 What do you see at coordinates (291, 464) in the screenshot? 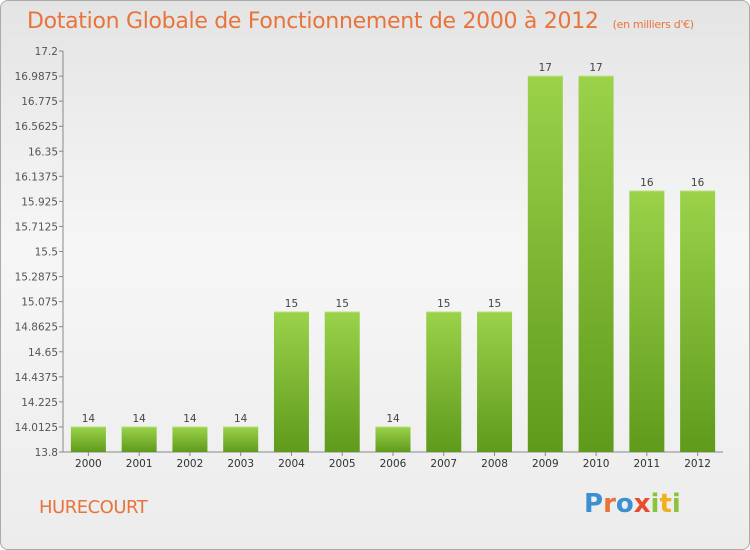
I see `x-tick-label: 2004` at bounding box center [291, 464].